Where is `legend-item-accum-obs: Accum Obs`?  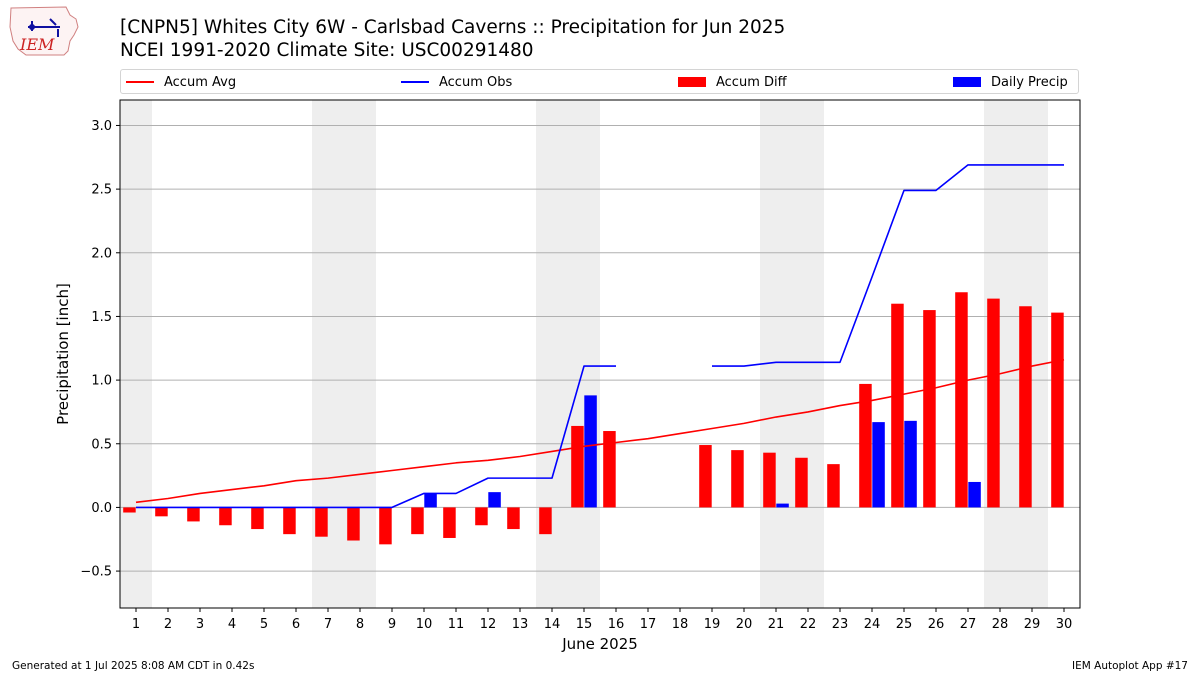
legend-item-accum-obs: Accum Obs is located at coordinates (456, 82).